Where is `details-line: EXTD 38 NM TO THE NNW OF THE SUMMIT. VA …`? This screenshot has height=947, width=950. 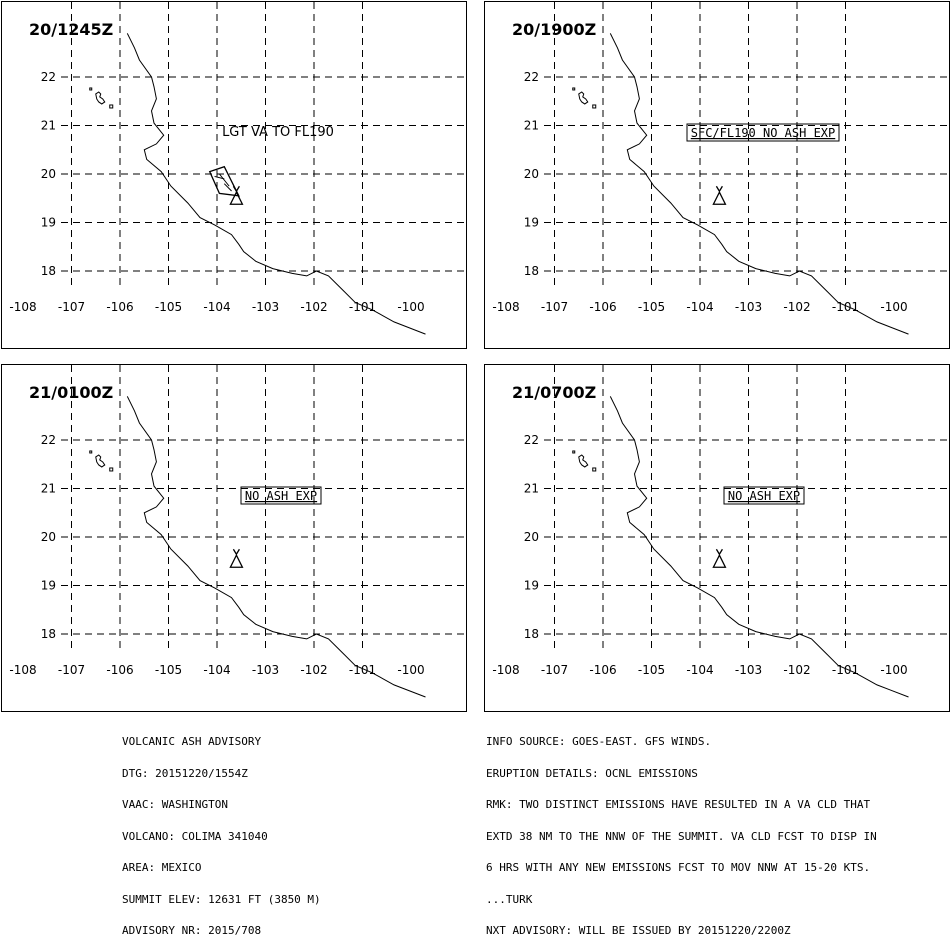 details-line: EXTD 38 NM TO THE NNW OF THE SUMMIT. VA … is located at coordinates (681, 836).